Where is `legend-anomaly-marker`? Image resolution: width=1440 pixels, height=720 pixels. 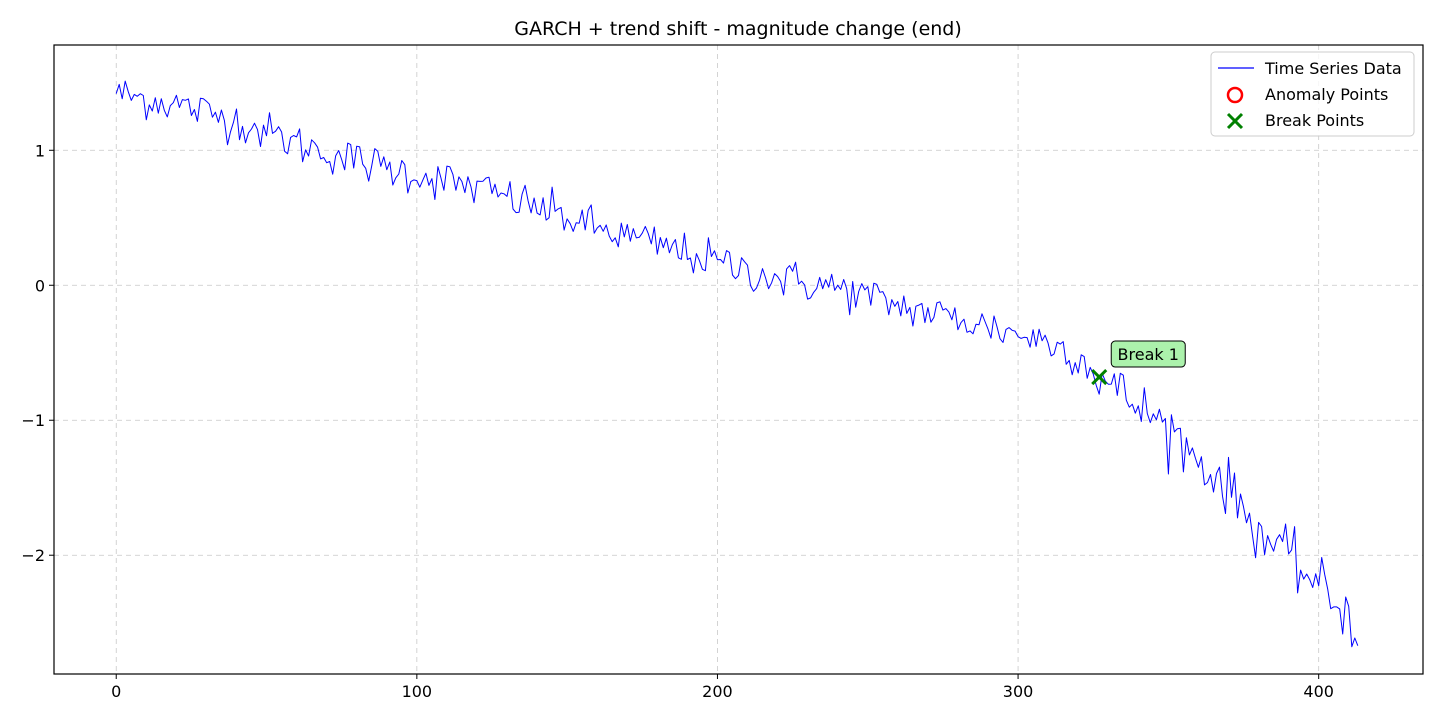 legend-anomaly-marker is located at coordinates (1235, 95).